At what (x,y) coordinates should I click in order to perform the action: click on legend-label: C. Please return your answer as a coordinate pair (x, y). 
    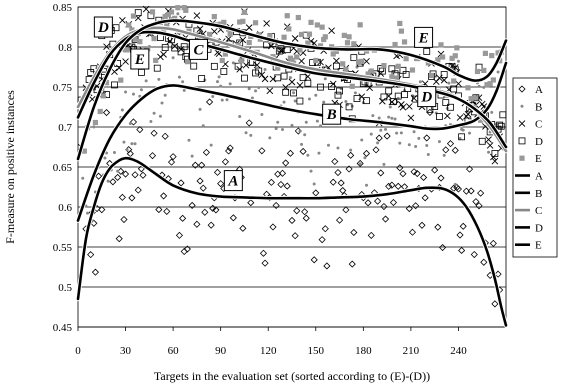
    Looking at the image, I should click on (538, 125).